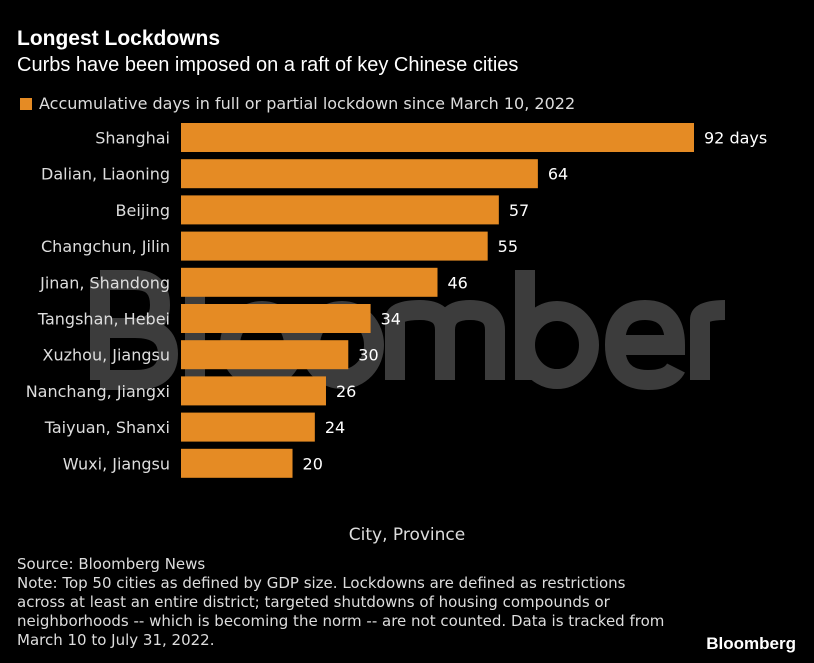 The image size is (814, 663). What do you see at coordinates (116, 463) in the screenshot?
I see `category-label: Wuxi, Jiangsu` at bounding box center [116, 463].